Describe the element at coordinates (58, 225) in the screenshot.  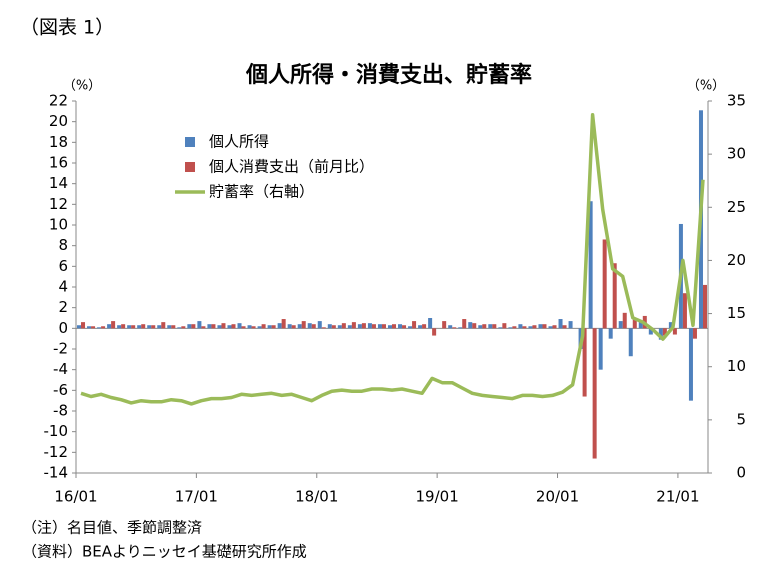
I see `y-tick-label: 10` at that location.